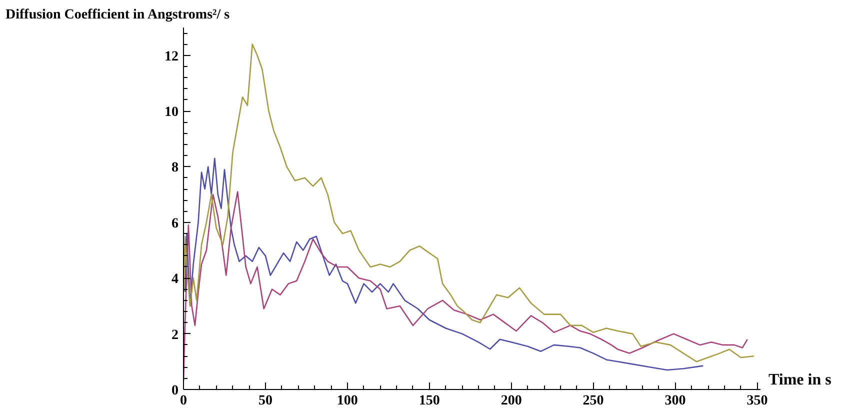  I want to click on x-tick-label: 200, so click(511, 401).